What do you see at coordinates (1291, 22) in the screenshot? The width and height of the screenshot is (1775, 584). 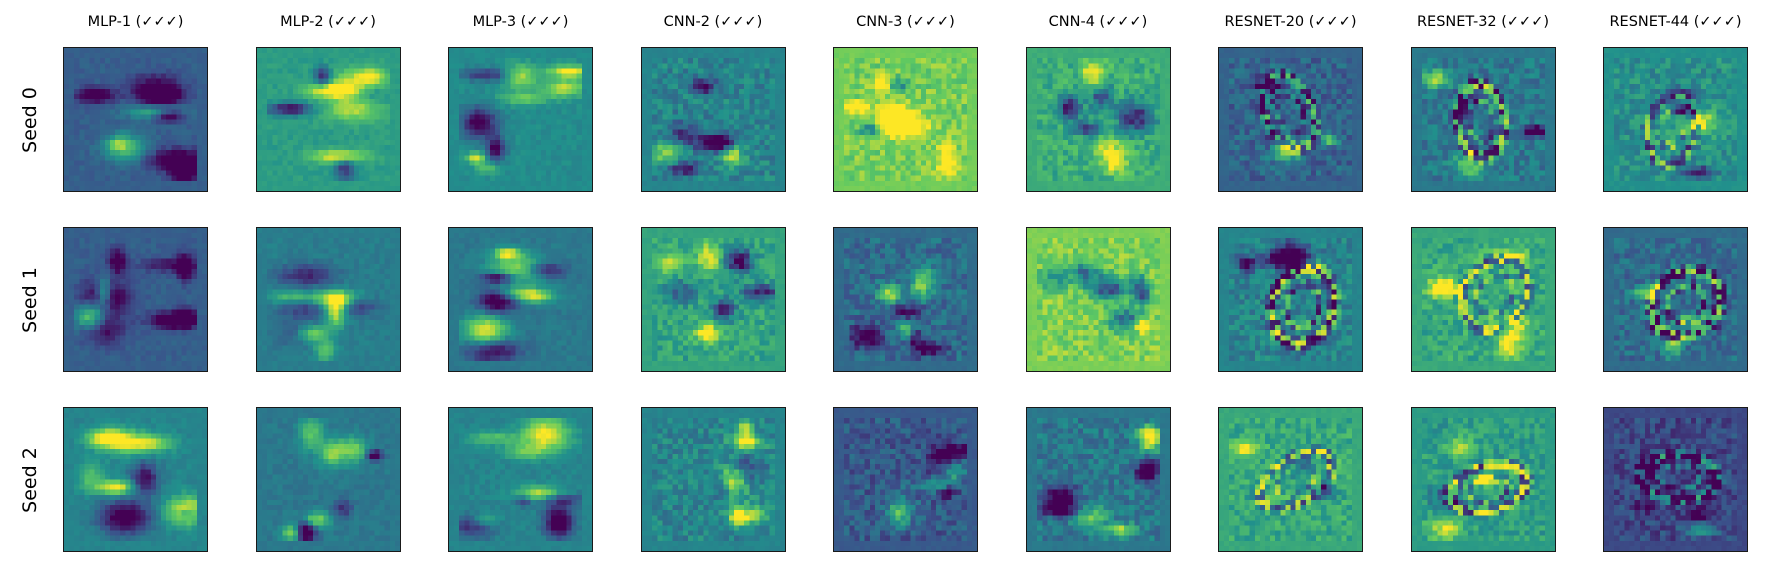 I see `column-title: RESNET-20 (✓✓✓)` at bounding box center [1291, 22].